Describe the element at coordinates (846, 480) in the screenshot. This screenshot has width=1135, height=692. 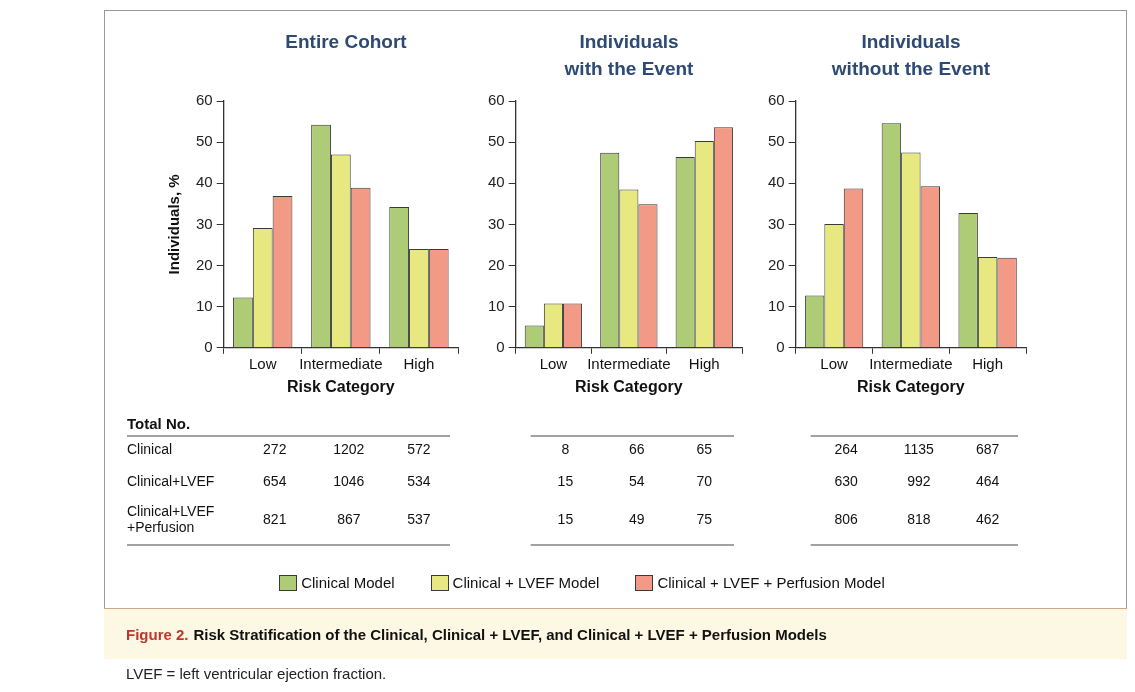
I see `text: 630` at that location.